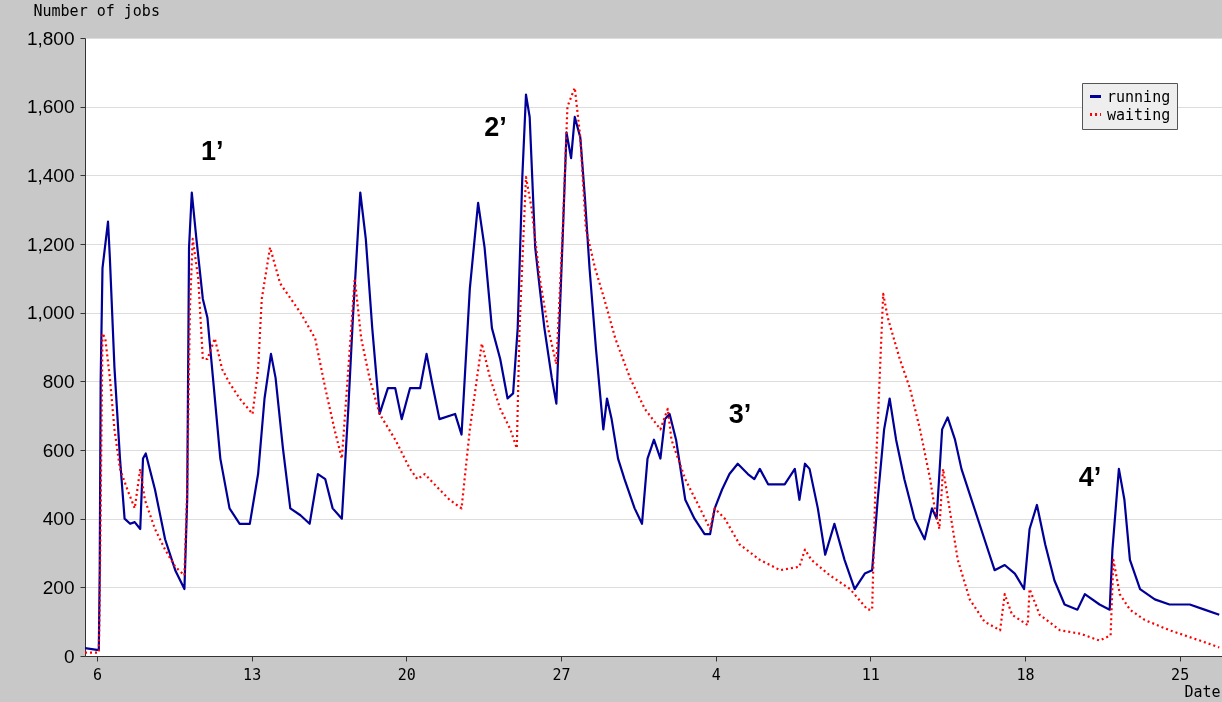  Describe the element at coordinates (1025, 674) in the screenshot. I see `x-tick-label: 18` at that location.